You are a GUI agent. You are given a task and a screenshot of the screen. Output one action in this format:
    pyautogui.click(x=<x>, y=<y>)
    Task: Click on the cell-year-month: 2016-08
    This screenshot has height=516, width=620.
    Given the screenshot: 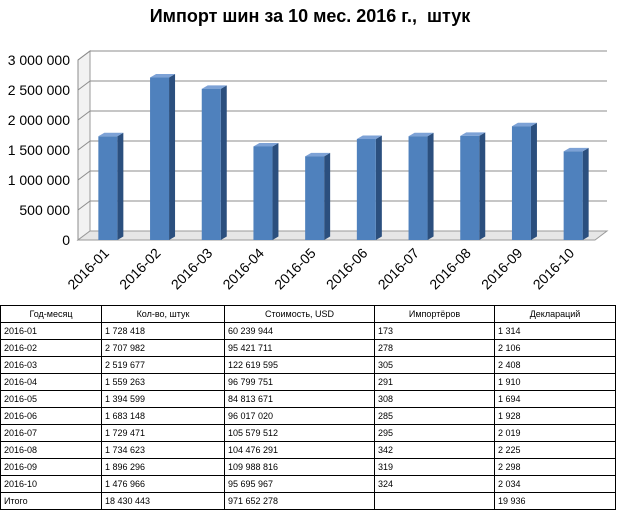 What is the action you would take?
    pyautogui.click(x=51, y=450)
    